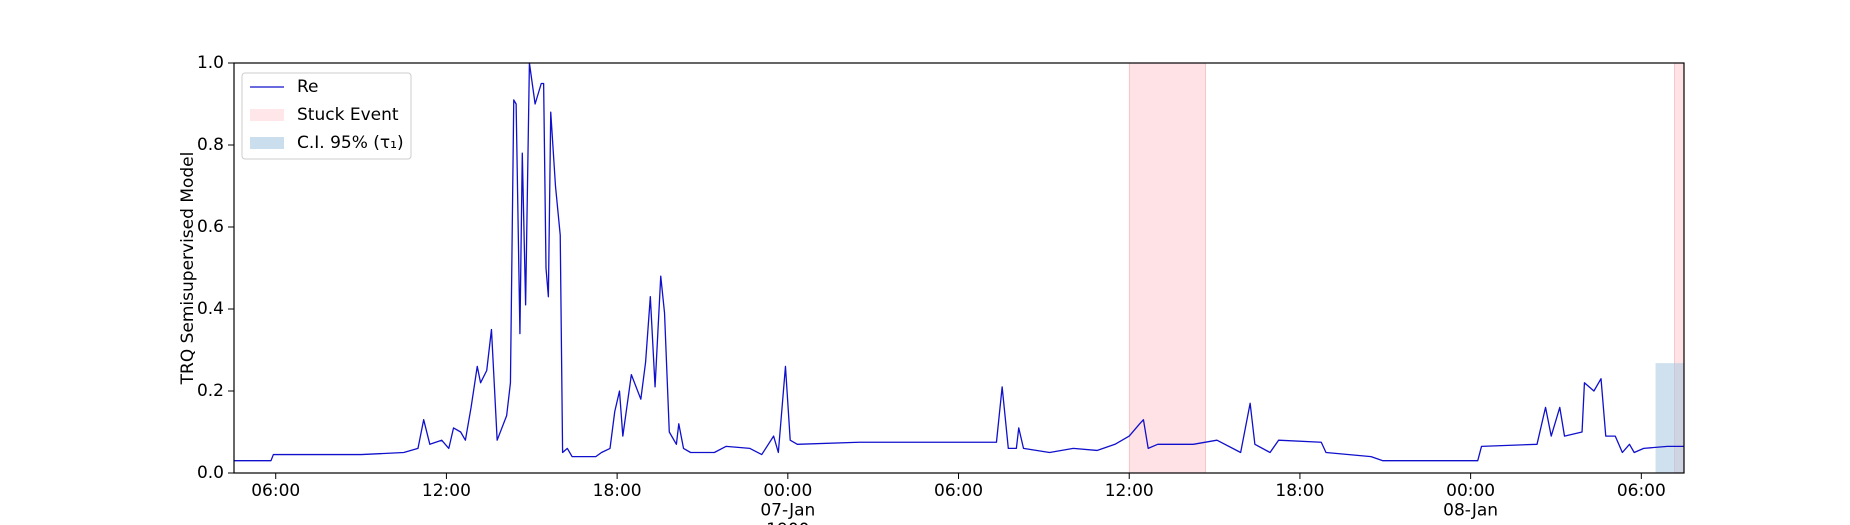 Image resolution: width=1850 pixels, height=525 pixels. I want to click on y-tick-label: 0.2, so click(210, 391).